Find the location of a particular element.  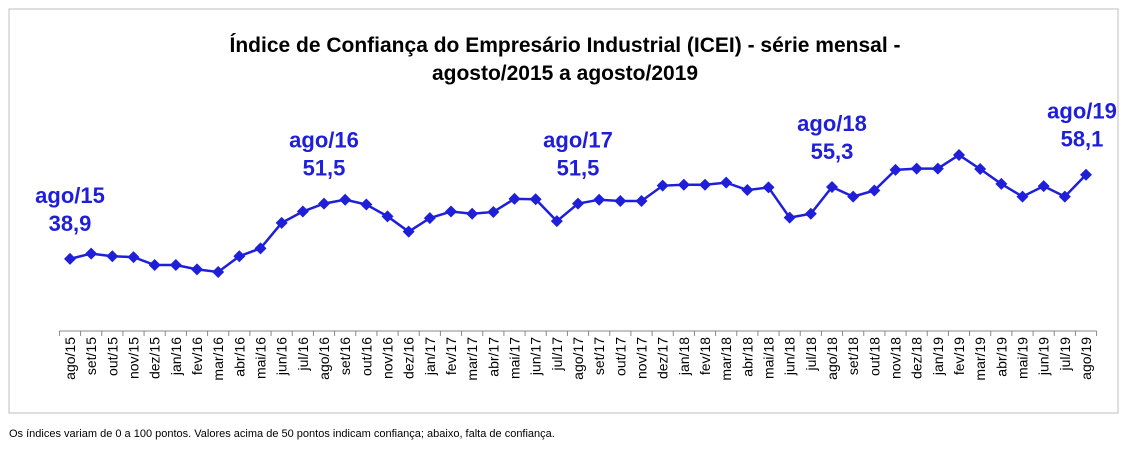

x-tick-label: mai/16 is located at coordinates (261, 358).